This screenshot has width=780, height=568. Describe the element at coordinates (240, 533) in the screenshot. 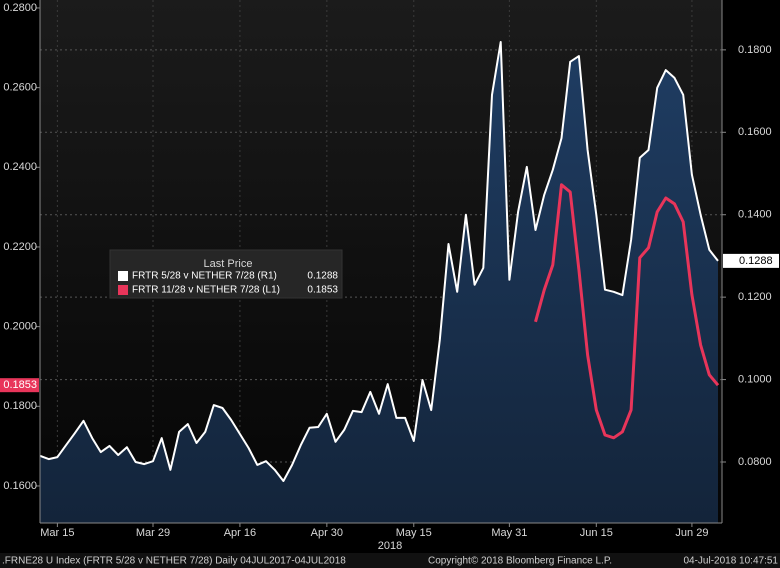

I see `x-tick-label: Apr 16` at that location.